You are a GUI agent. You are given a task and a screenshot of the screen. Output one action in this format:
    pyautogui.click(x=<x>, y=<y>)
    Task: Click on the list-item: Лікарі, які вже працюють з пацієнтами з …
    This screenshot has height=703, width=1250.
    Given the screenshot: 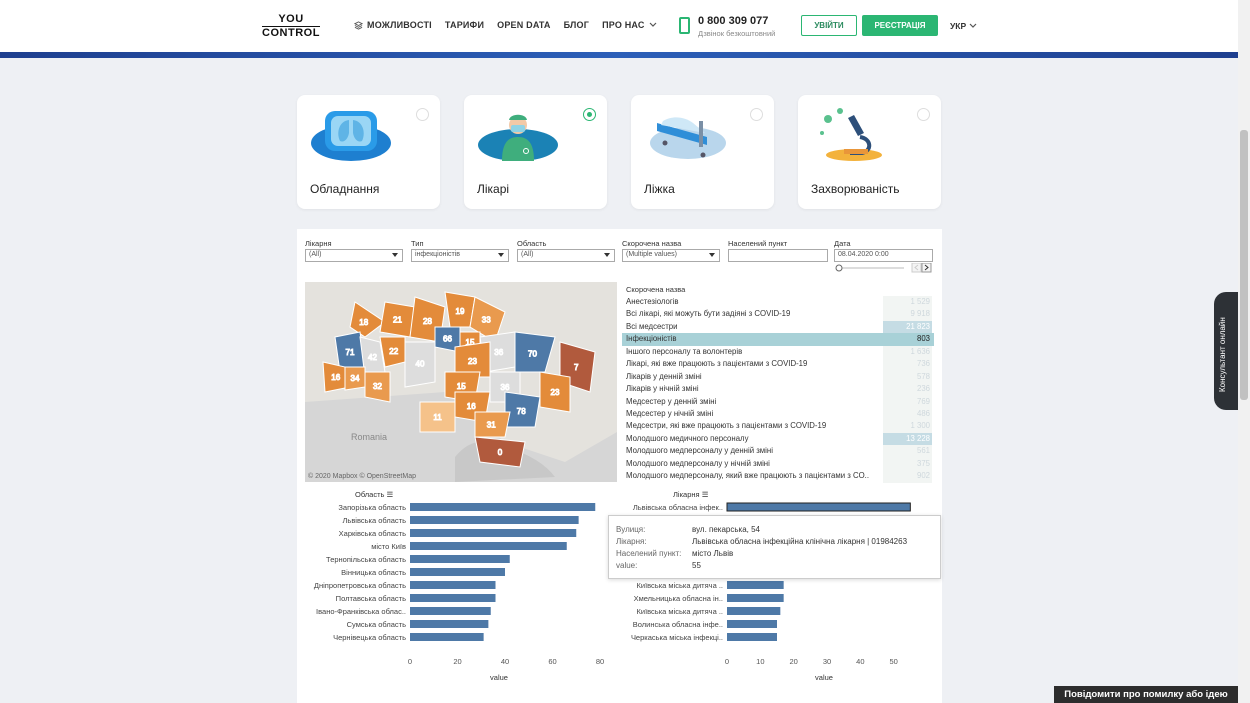 What is the action you would take?
    pyautogui.click(x=778, y=364)
    